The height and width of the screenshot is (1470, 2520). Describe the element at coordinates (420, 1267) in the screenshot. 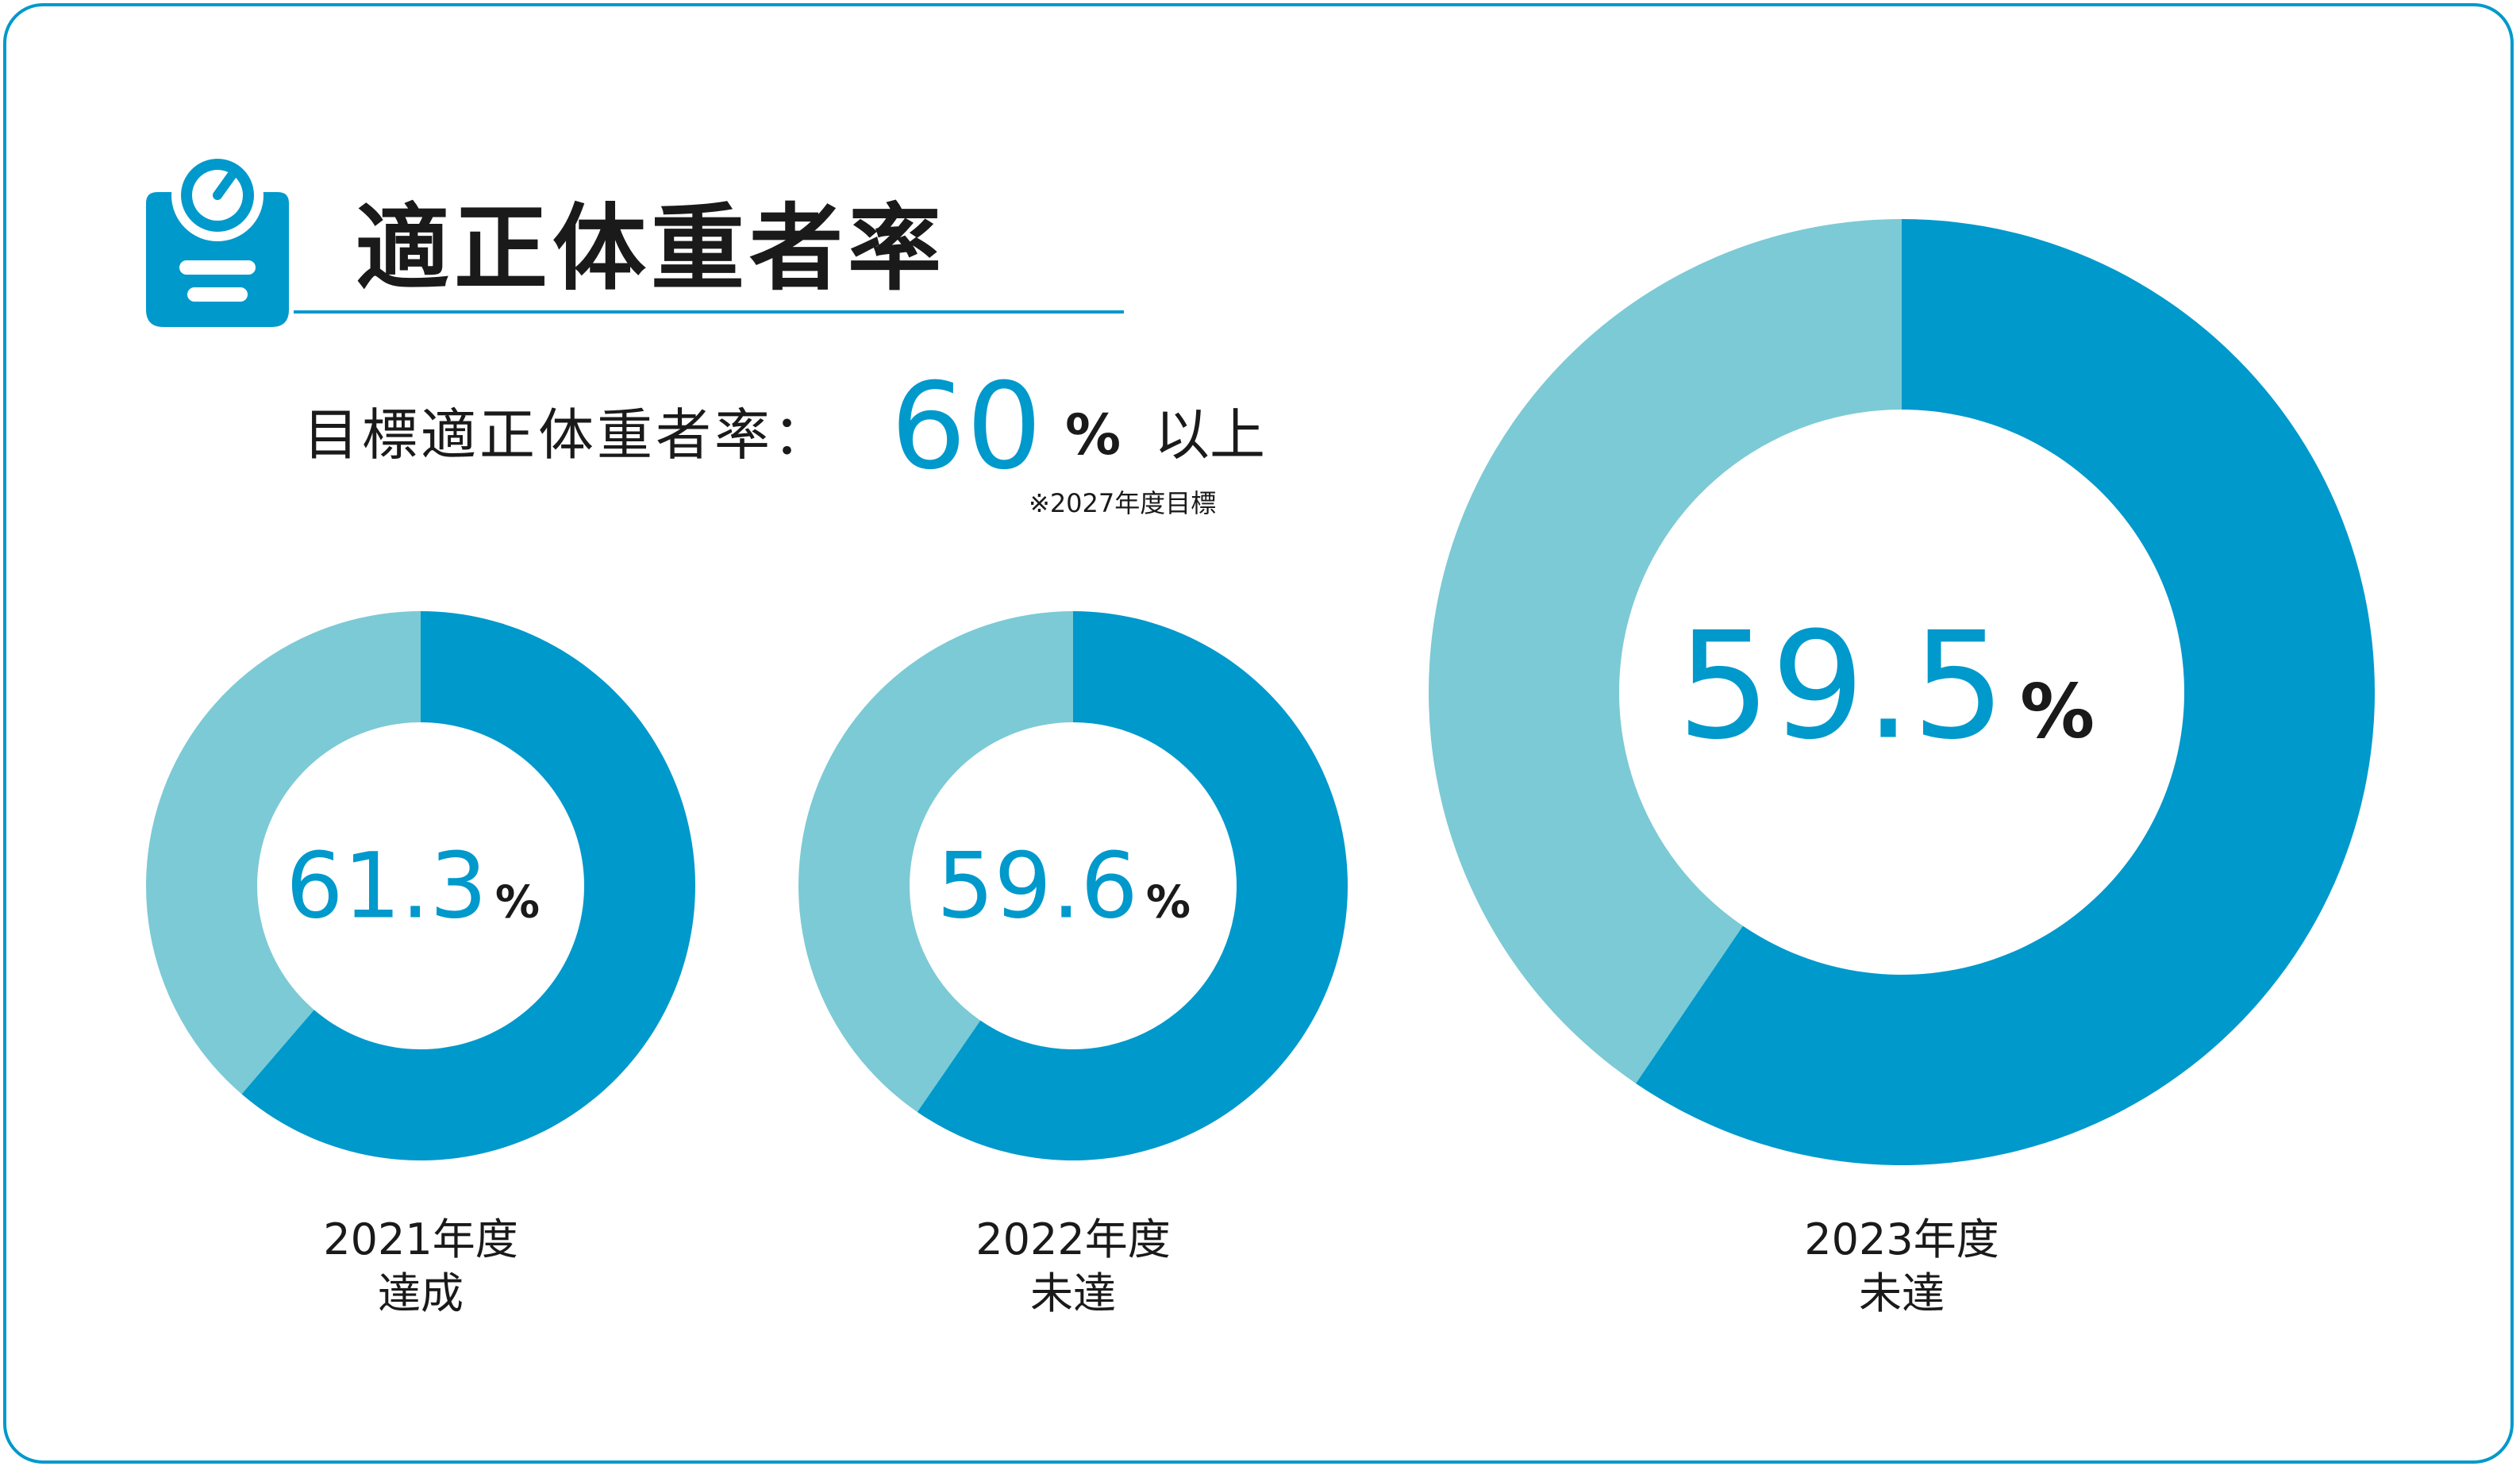

I see `donut-2021-caption: 2021年度 達成` at that location.